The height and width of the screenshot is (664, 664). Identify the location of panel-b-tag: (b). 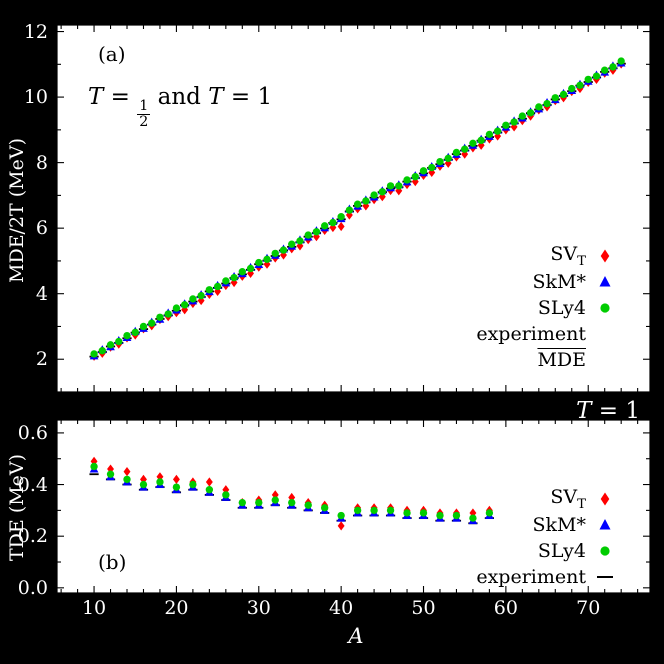
(112, 562).